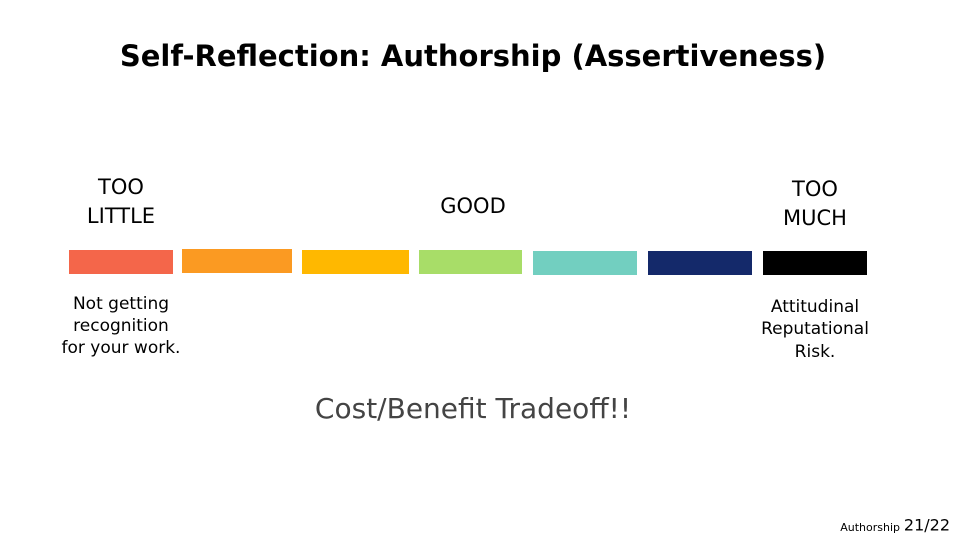 This screenshot has height=540, width=960. Describe the element at coordinates (815, 307) in the screenshot. I see `scale-description: Attitudinal` at that location.